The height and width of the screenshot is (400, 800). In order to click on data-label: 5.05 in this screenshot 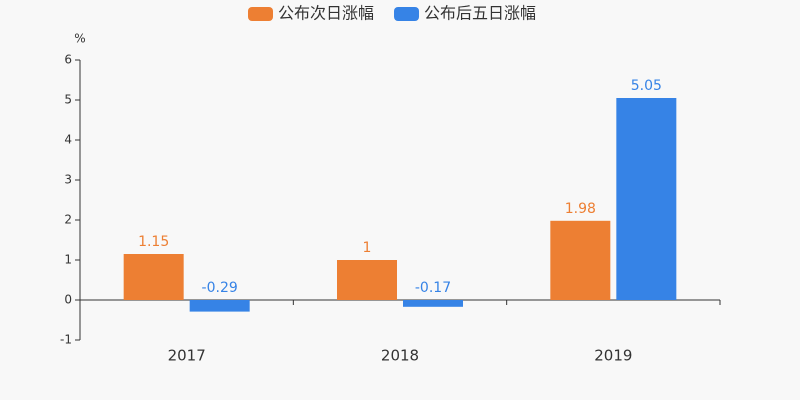, I will do `click(646, 86)`.